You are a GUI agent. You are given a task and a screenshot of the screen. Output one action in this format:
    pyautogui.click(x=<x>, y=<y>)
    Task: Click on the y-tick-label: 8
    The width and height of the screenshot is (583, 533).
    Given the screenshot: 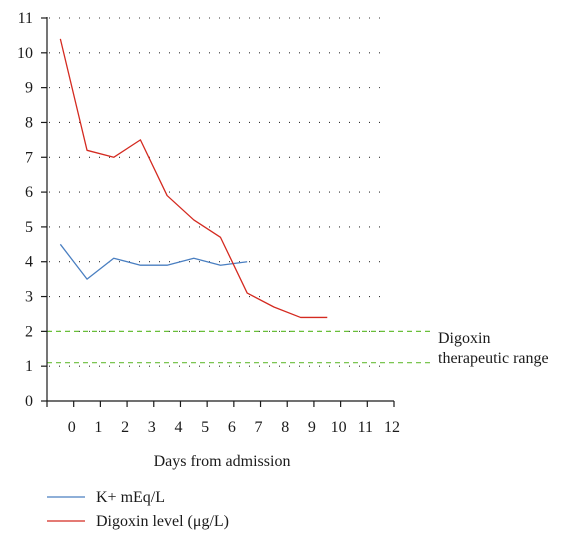 What is the action you would take?
    pyautogui.click(x=29, y=122)
    